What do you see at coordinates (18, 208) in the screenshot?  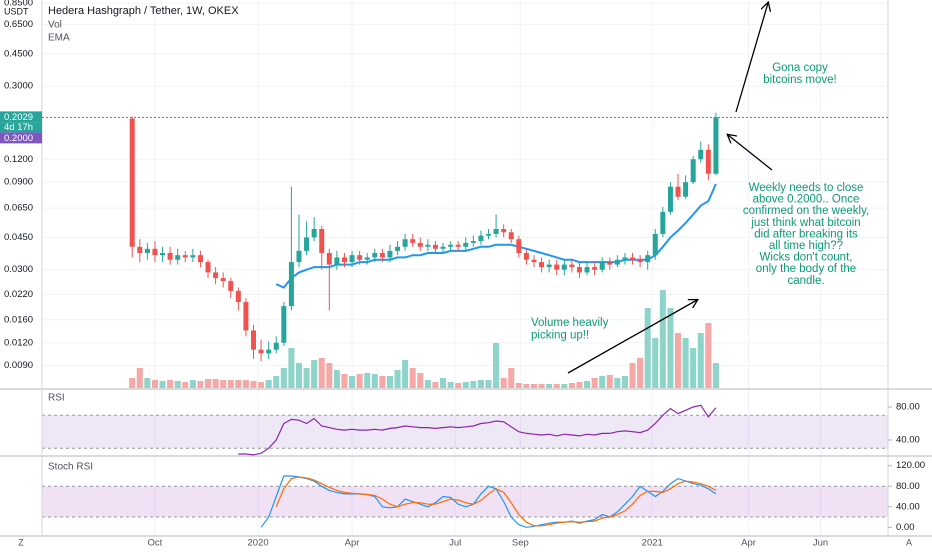 I see `y-tick-label: 0.0650` at bounding box center [18, 208].